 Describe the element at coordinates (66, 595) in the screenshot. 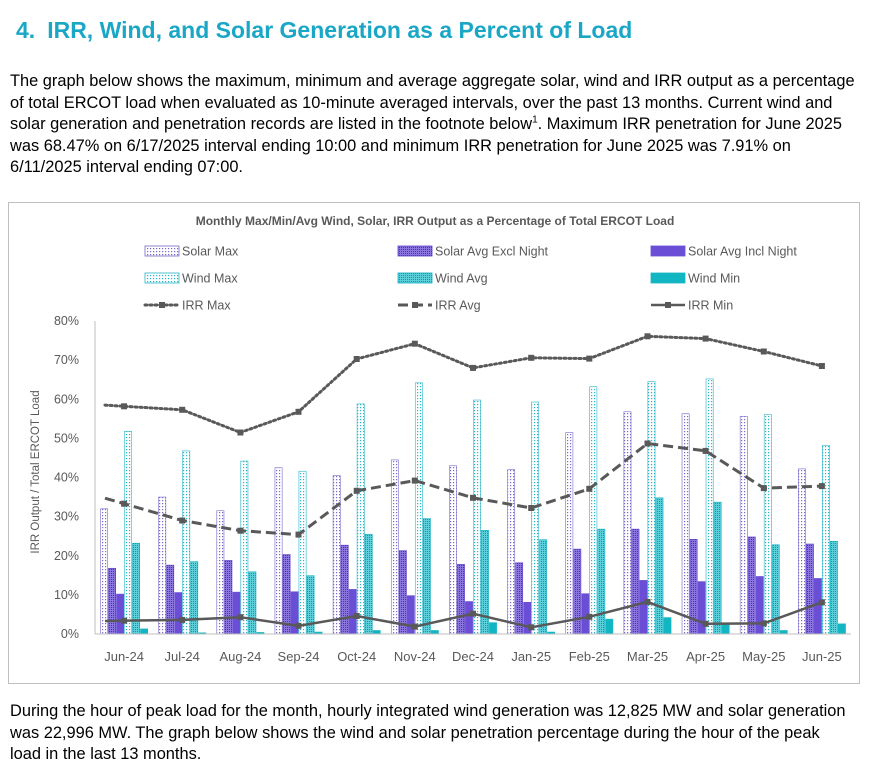

I see `y-tick-label: 10%` at that location.